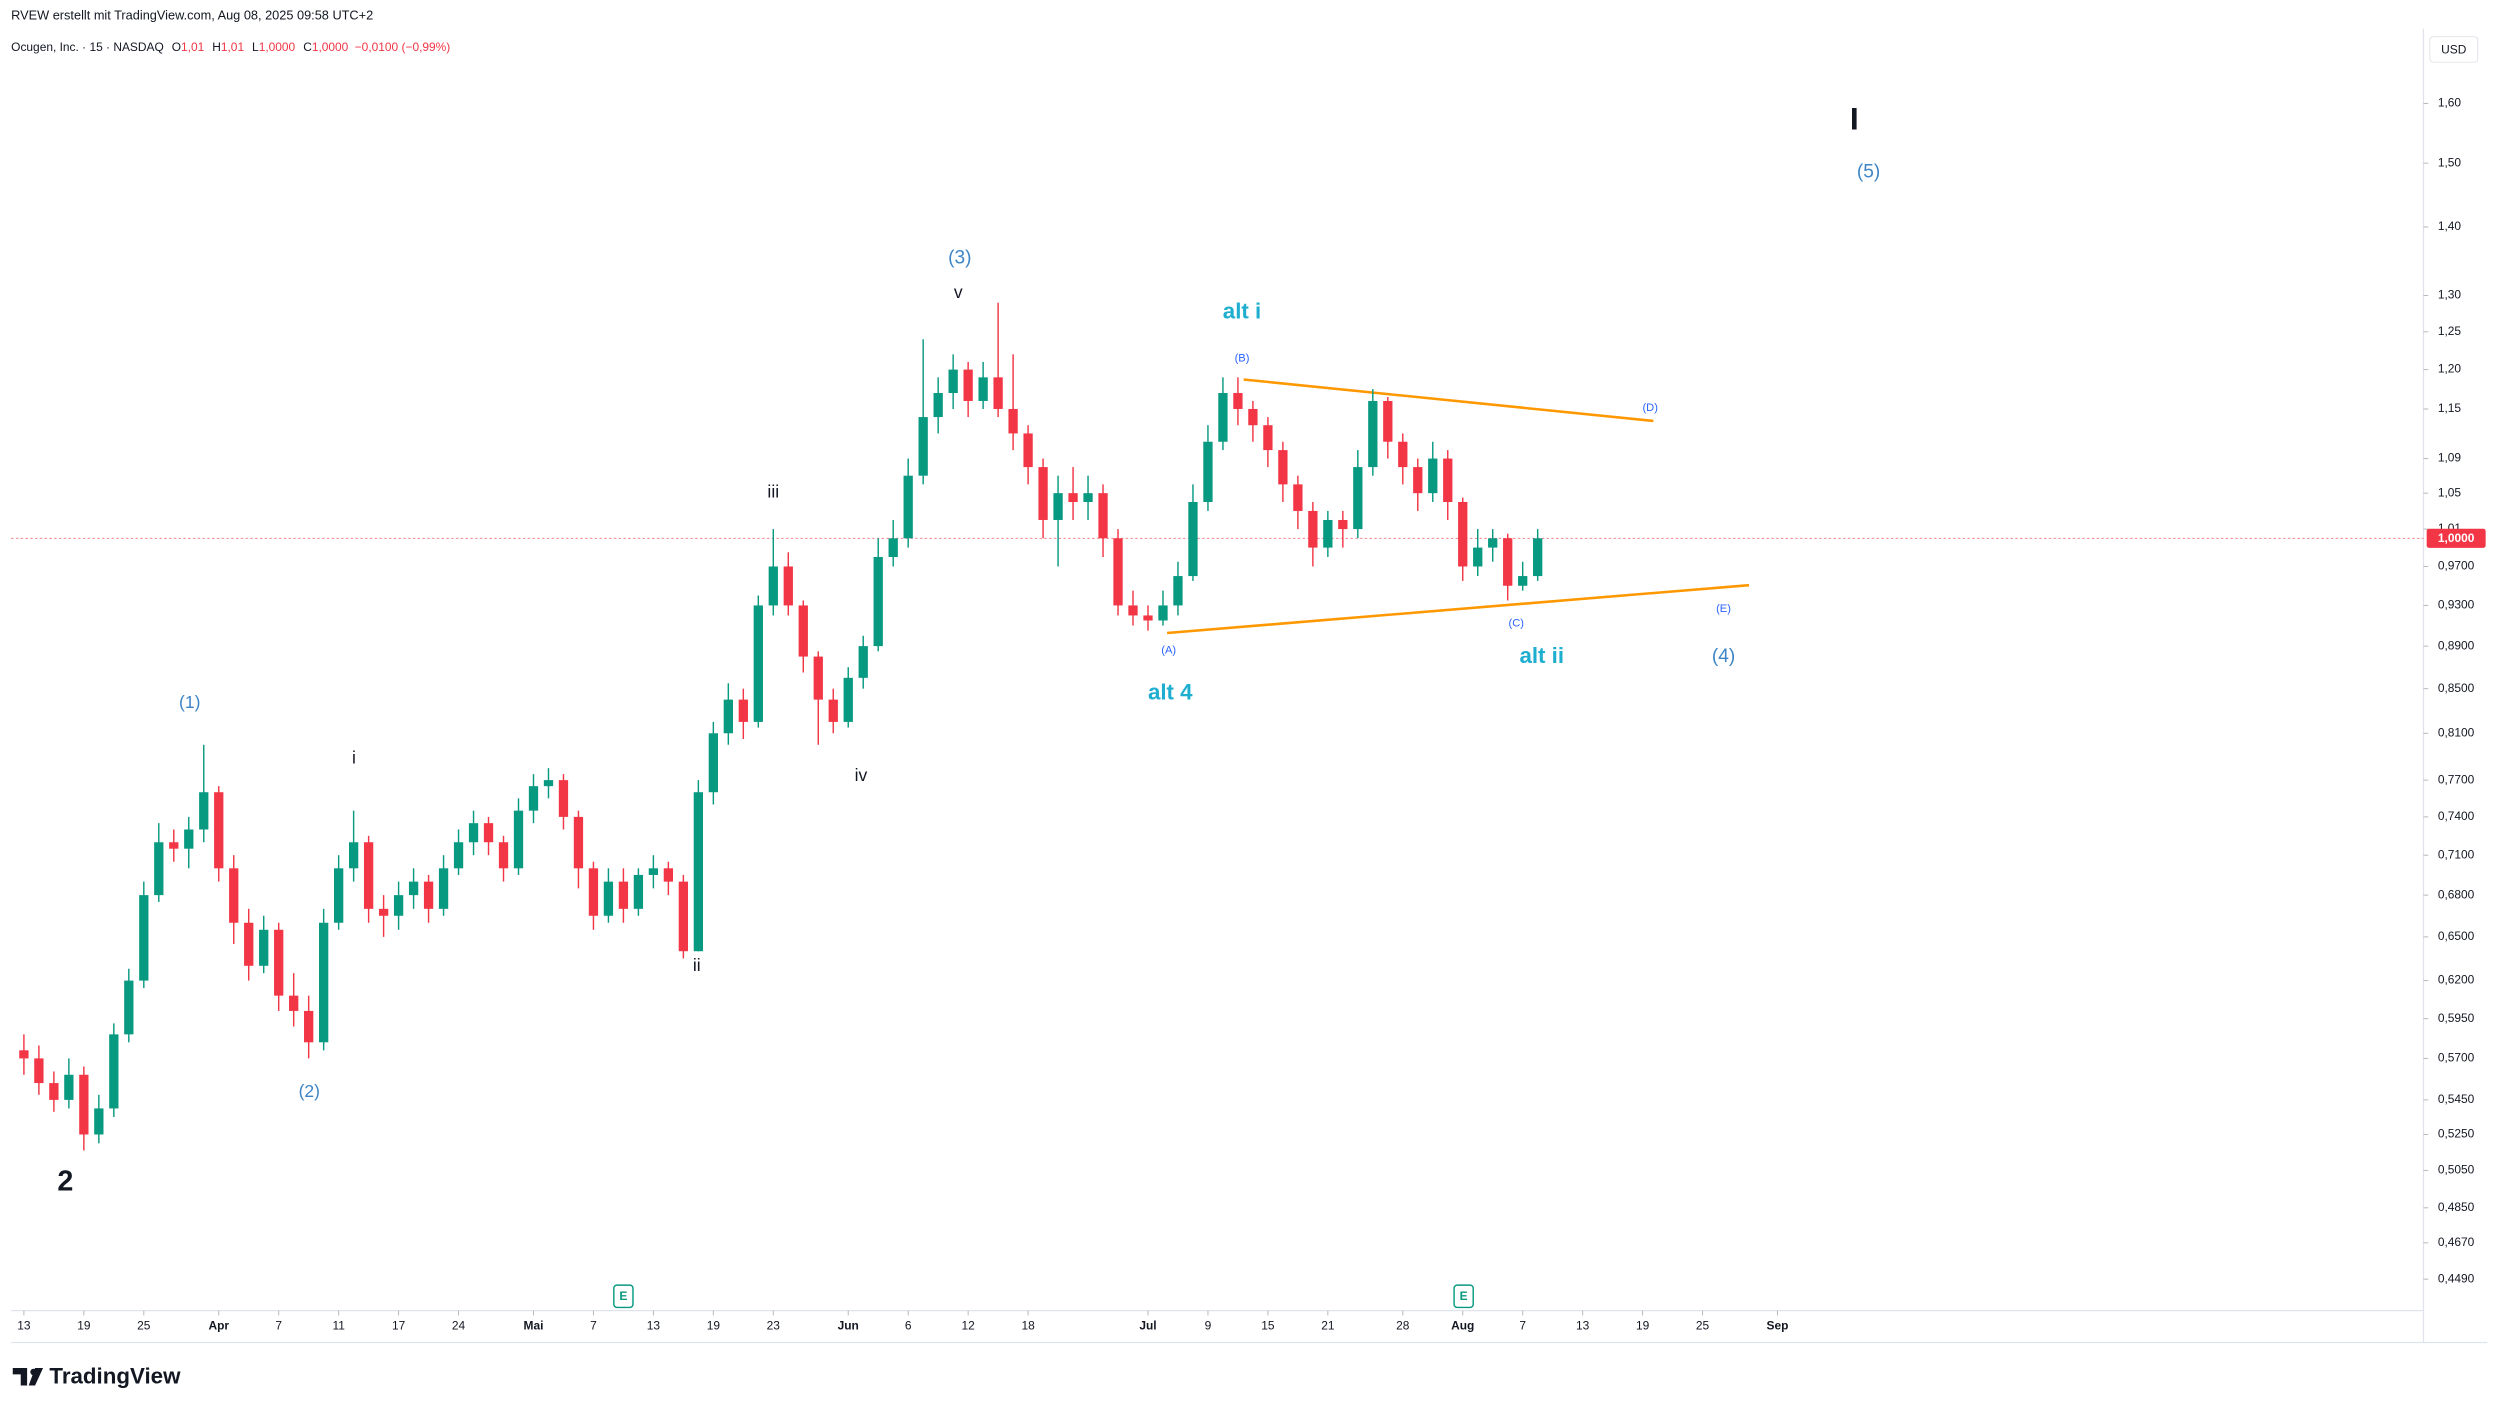 The height and width of the screenshot is (1413, 2500). What do you see at coordinates (2456, 980) in the screenshot?
I see `y-tick-label: 0,6200` at bounding box center [2456, 980].